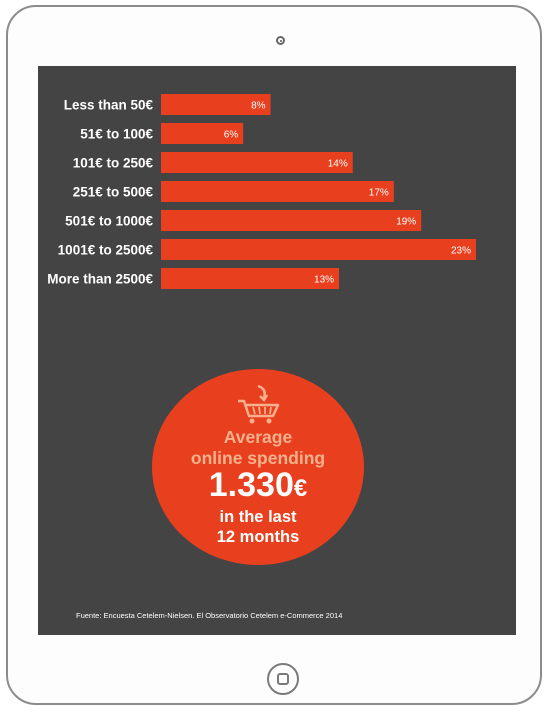 This screenshot has height=714, width=550. I want to click on amount-value: 1.330, so click(251, 485).